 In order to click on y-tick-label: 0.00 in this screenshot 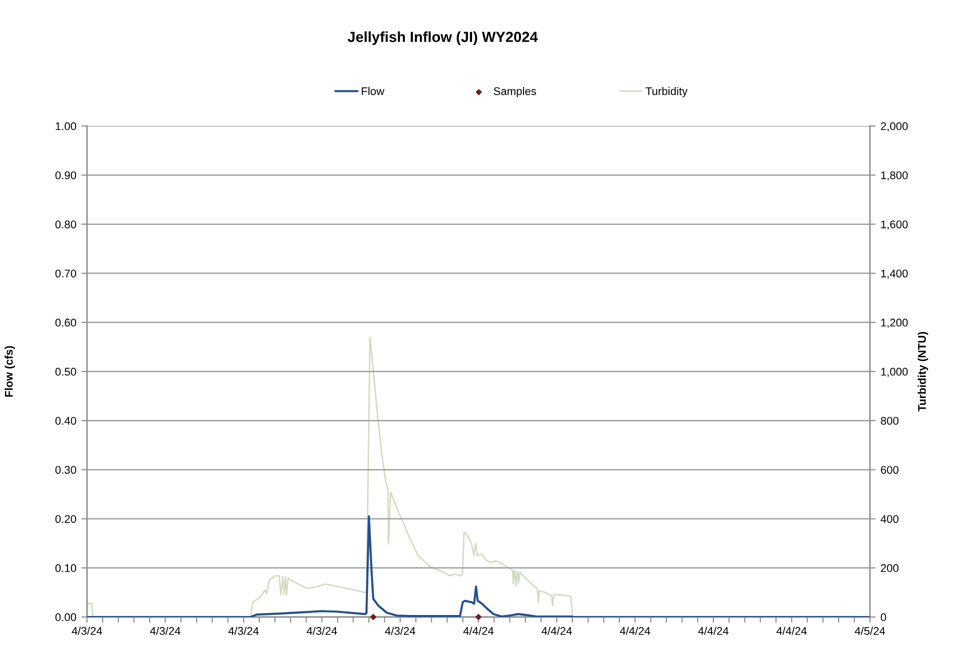, I will do `click(65, 617)`.